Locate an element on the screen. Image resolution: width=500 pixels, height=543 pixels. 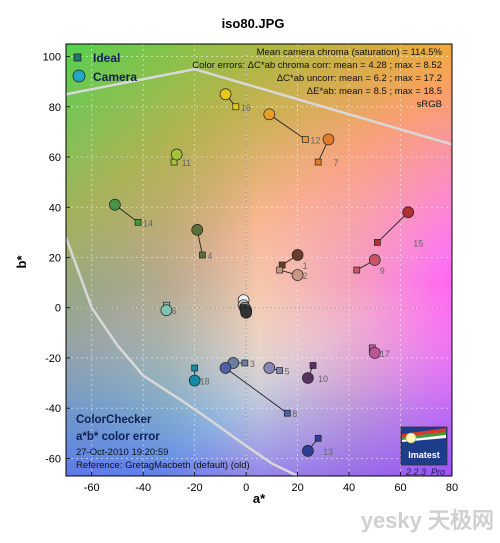
legend-ideal-square is located at coordinates (77, 57).